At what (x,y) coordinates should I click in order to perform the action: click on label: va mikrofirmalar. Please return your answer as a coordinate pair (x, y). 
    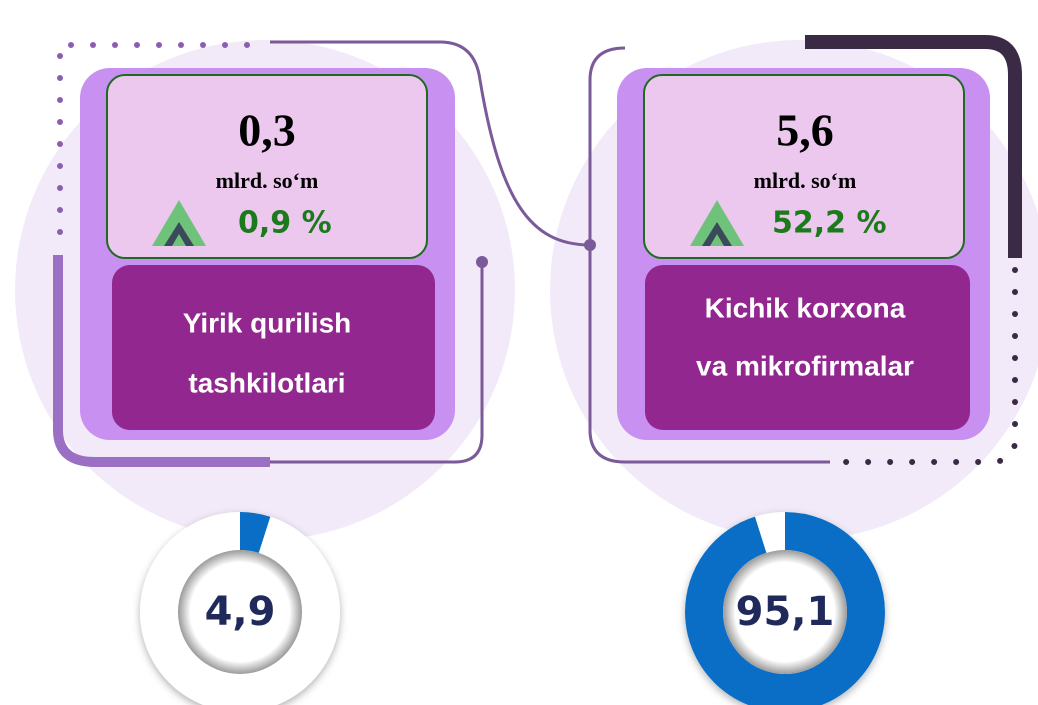
    Looking at the image, I should click on (805, 365).